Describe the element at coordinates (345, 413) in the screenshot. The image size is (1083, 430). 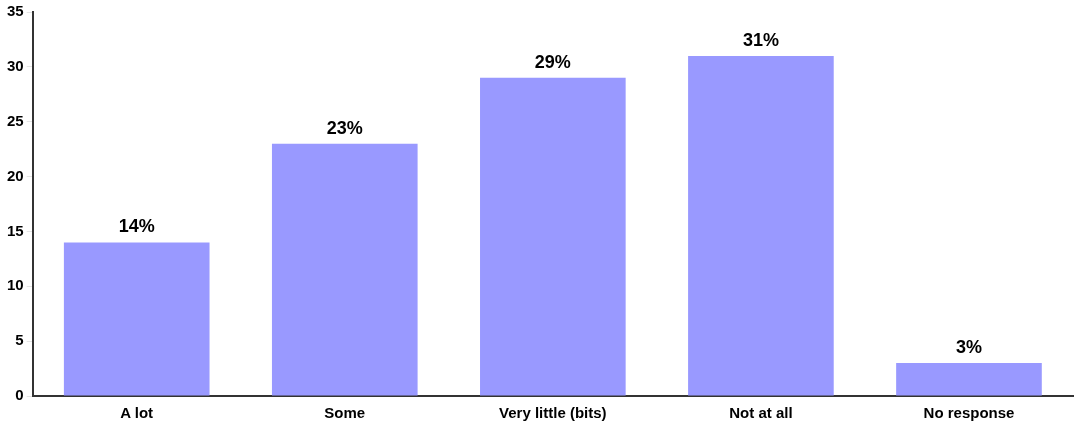
I see `x-tick-label: Some` at that location.